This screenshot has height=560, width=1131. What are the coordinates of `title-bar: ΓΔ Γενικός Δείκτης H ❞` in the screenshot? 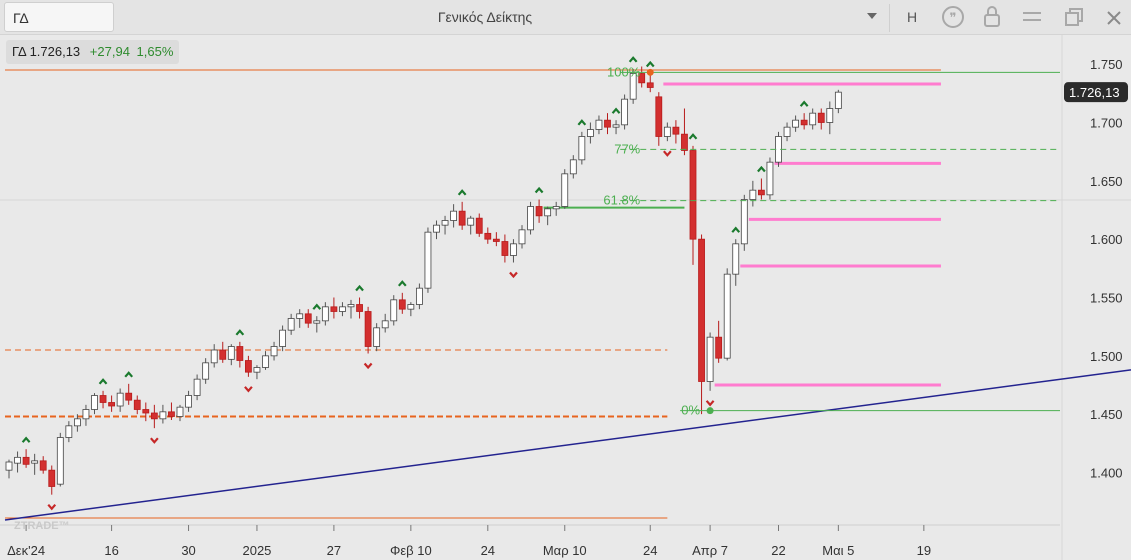 It's located at (565, 17).